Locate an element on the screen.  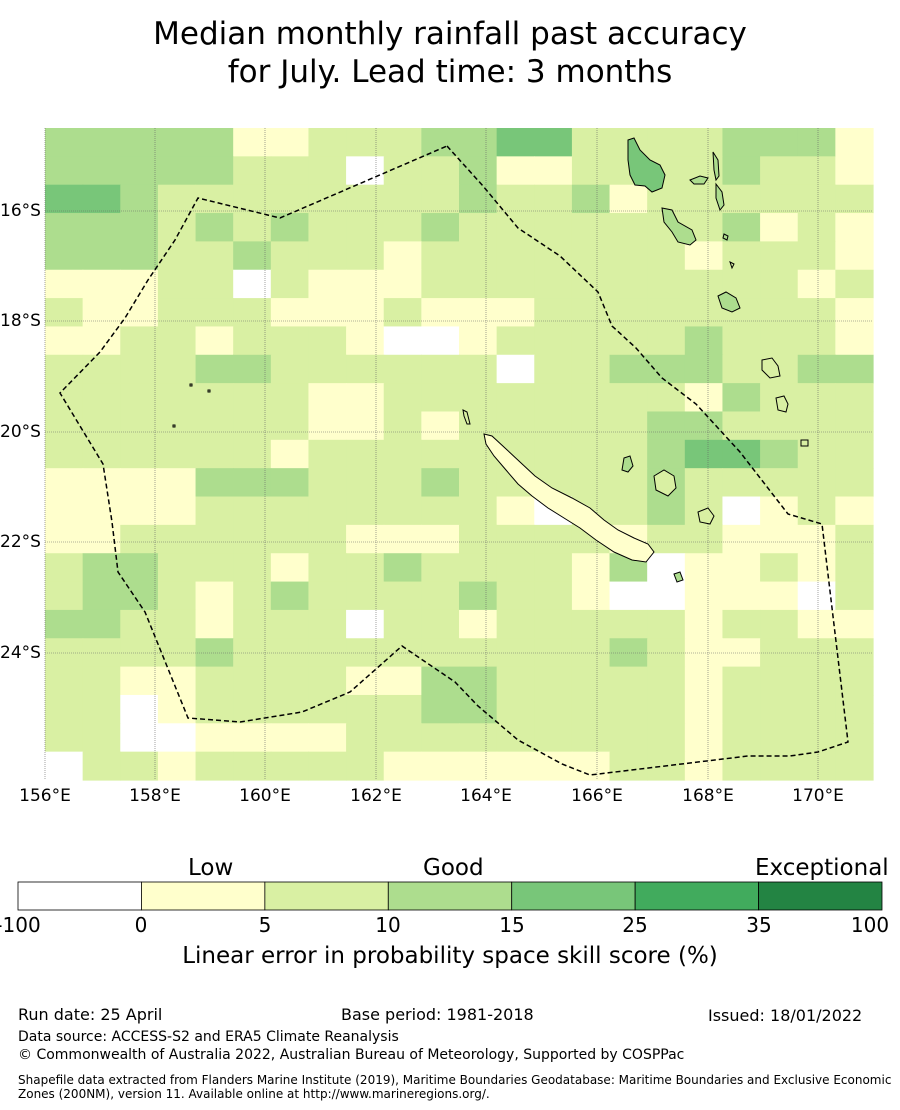
lon-label-160: 160°E is located at coordinates (265, 796).